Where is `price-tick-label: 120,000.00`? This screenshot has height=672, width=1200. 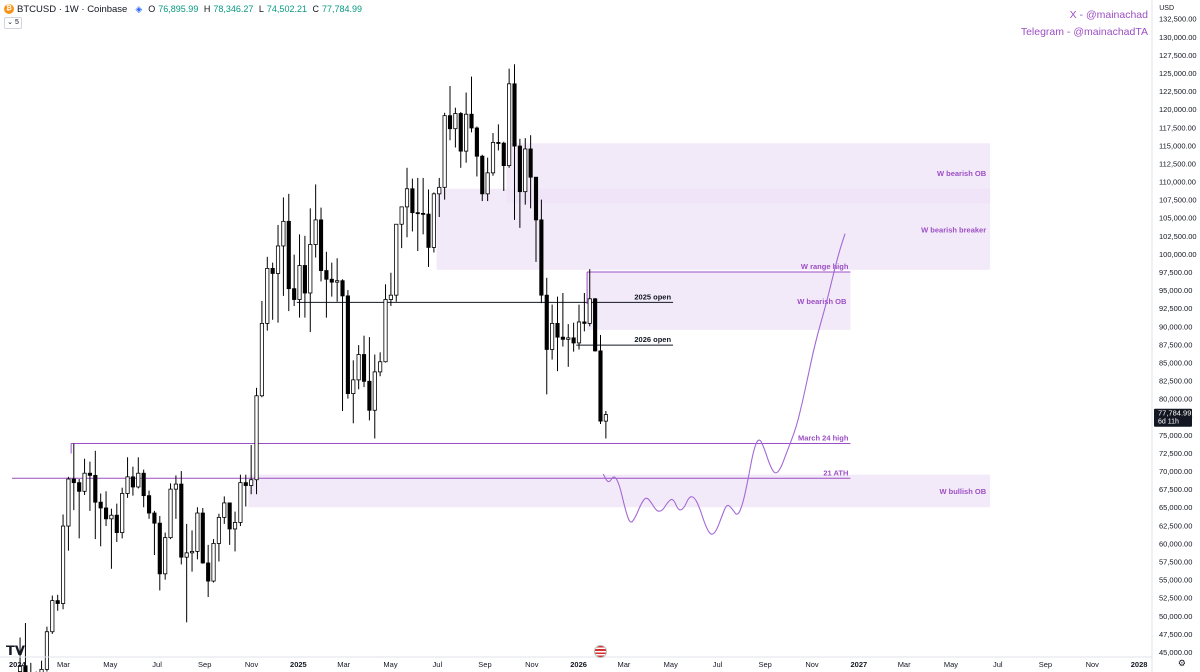
price-tick-label: 120,000.00 is located at coordinates (1178, 109).